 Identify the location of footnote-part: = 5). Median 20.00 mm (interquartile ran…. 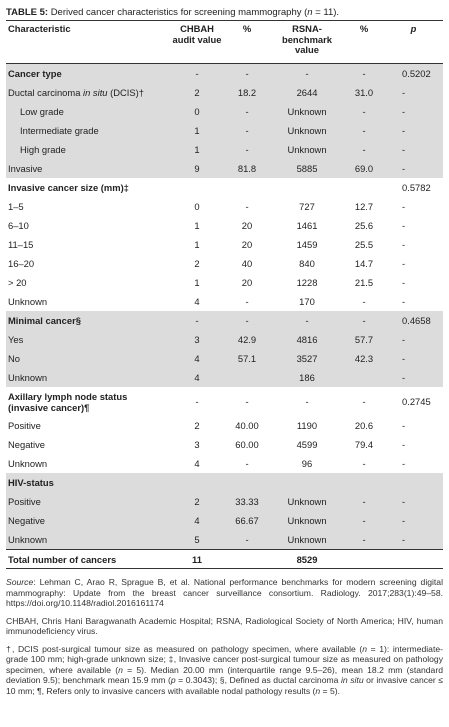
(224, 675).